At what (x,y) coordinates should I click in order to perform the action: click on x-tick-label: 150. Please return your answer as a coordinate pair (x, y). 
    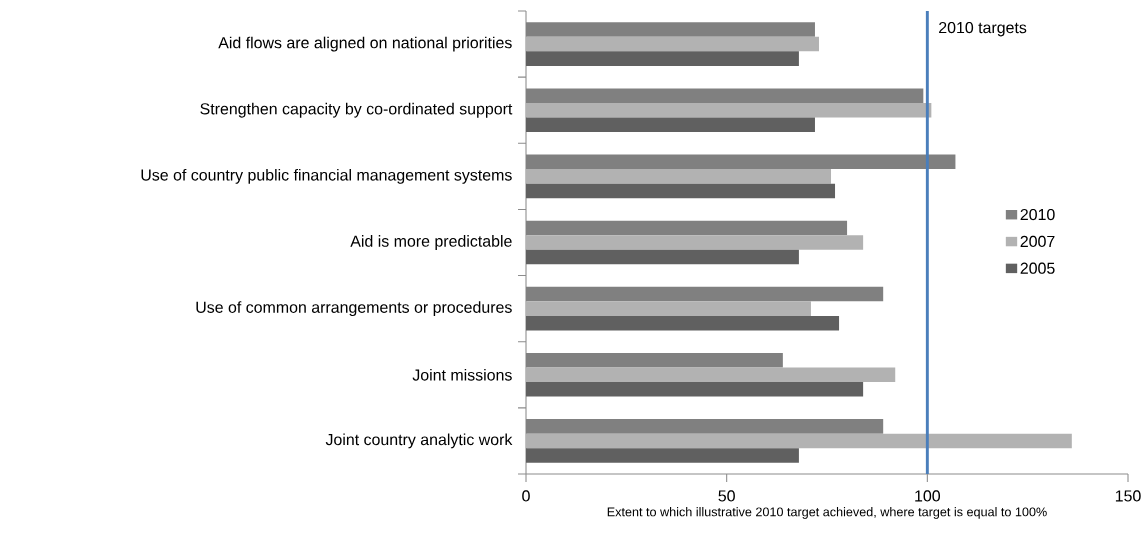
    Looking at the image, I should click on (1128, 496).